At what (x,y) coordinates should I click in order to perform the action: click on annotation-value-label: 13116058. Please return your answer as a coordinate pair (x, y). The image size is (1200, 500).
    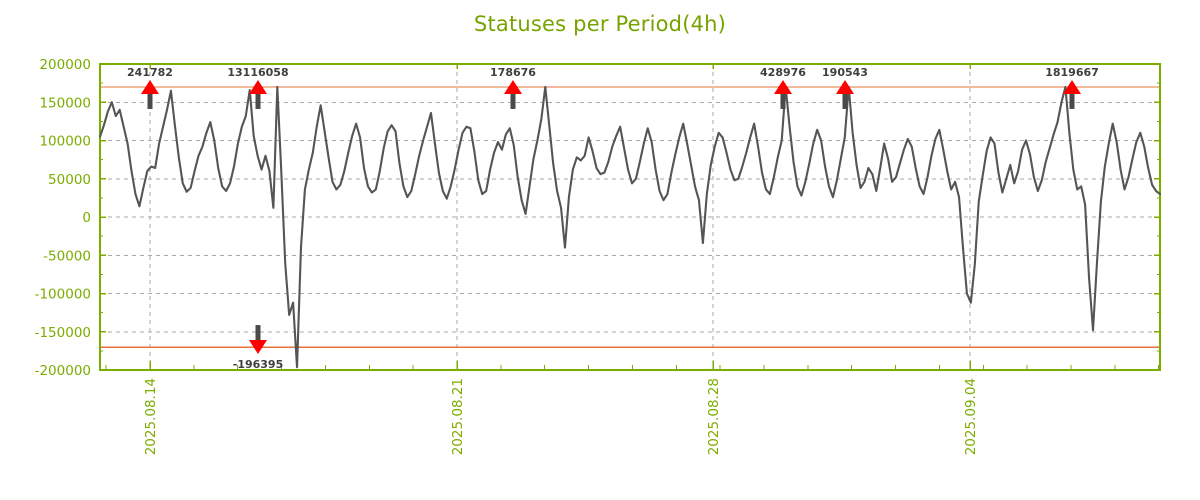
    Looking at the image, I should click on (257, 72).